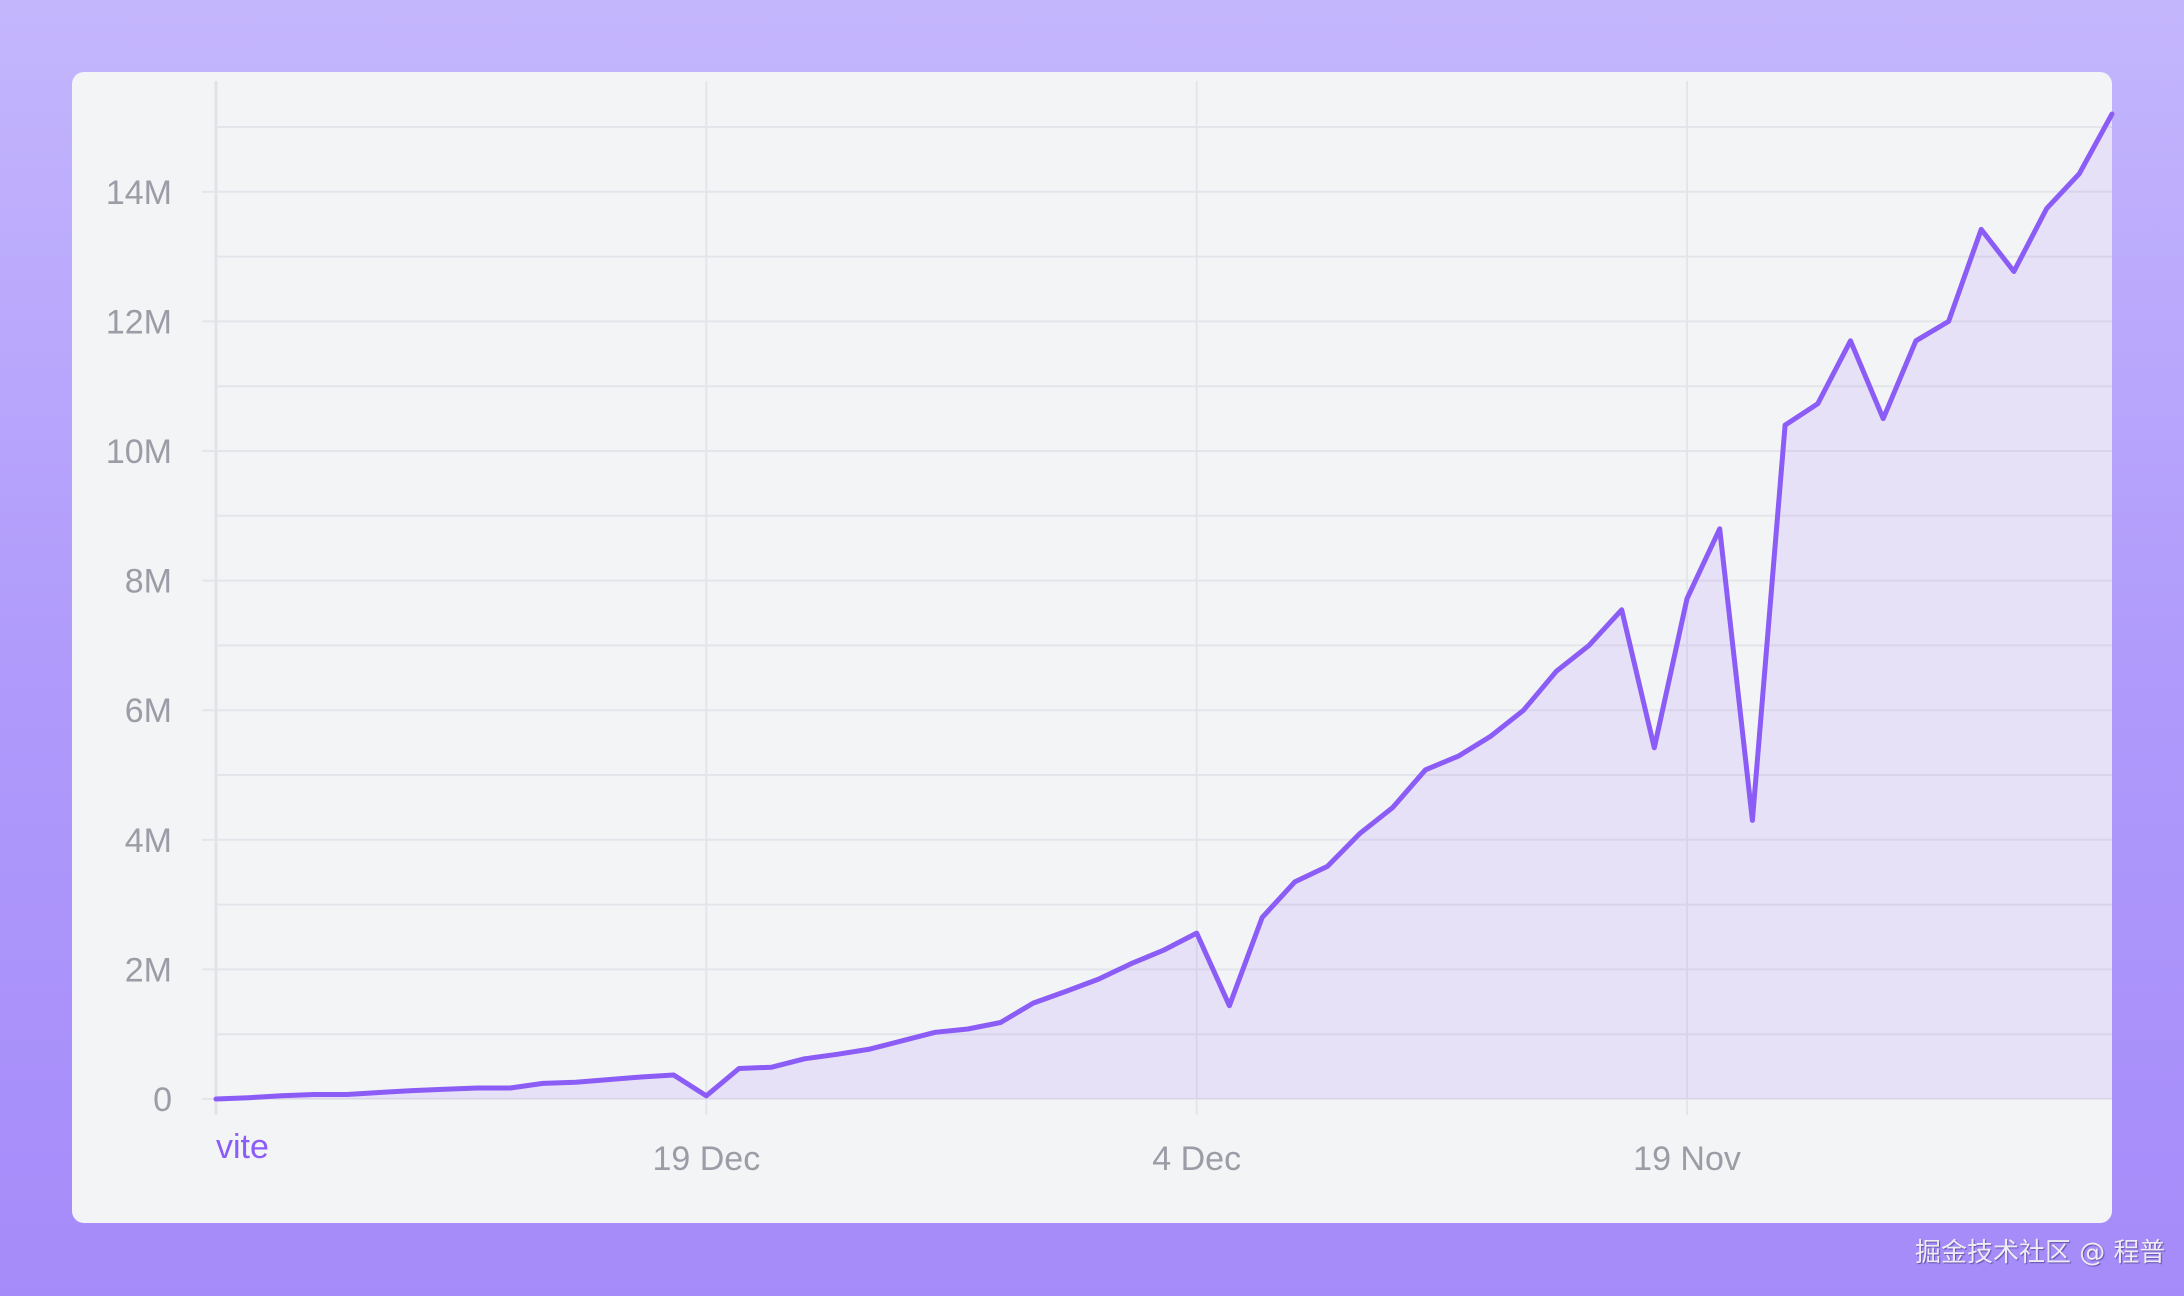  I want to click on y-tick-label: 4M, so click(148, 841).